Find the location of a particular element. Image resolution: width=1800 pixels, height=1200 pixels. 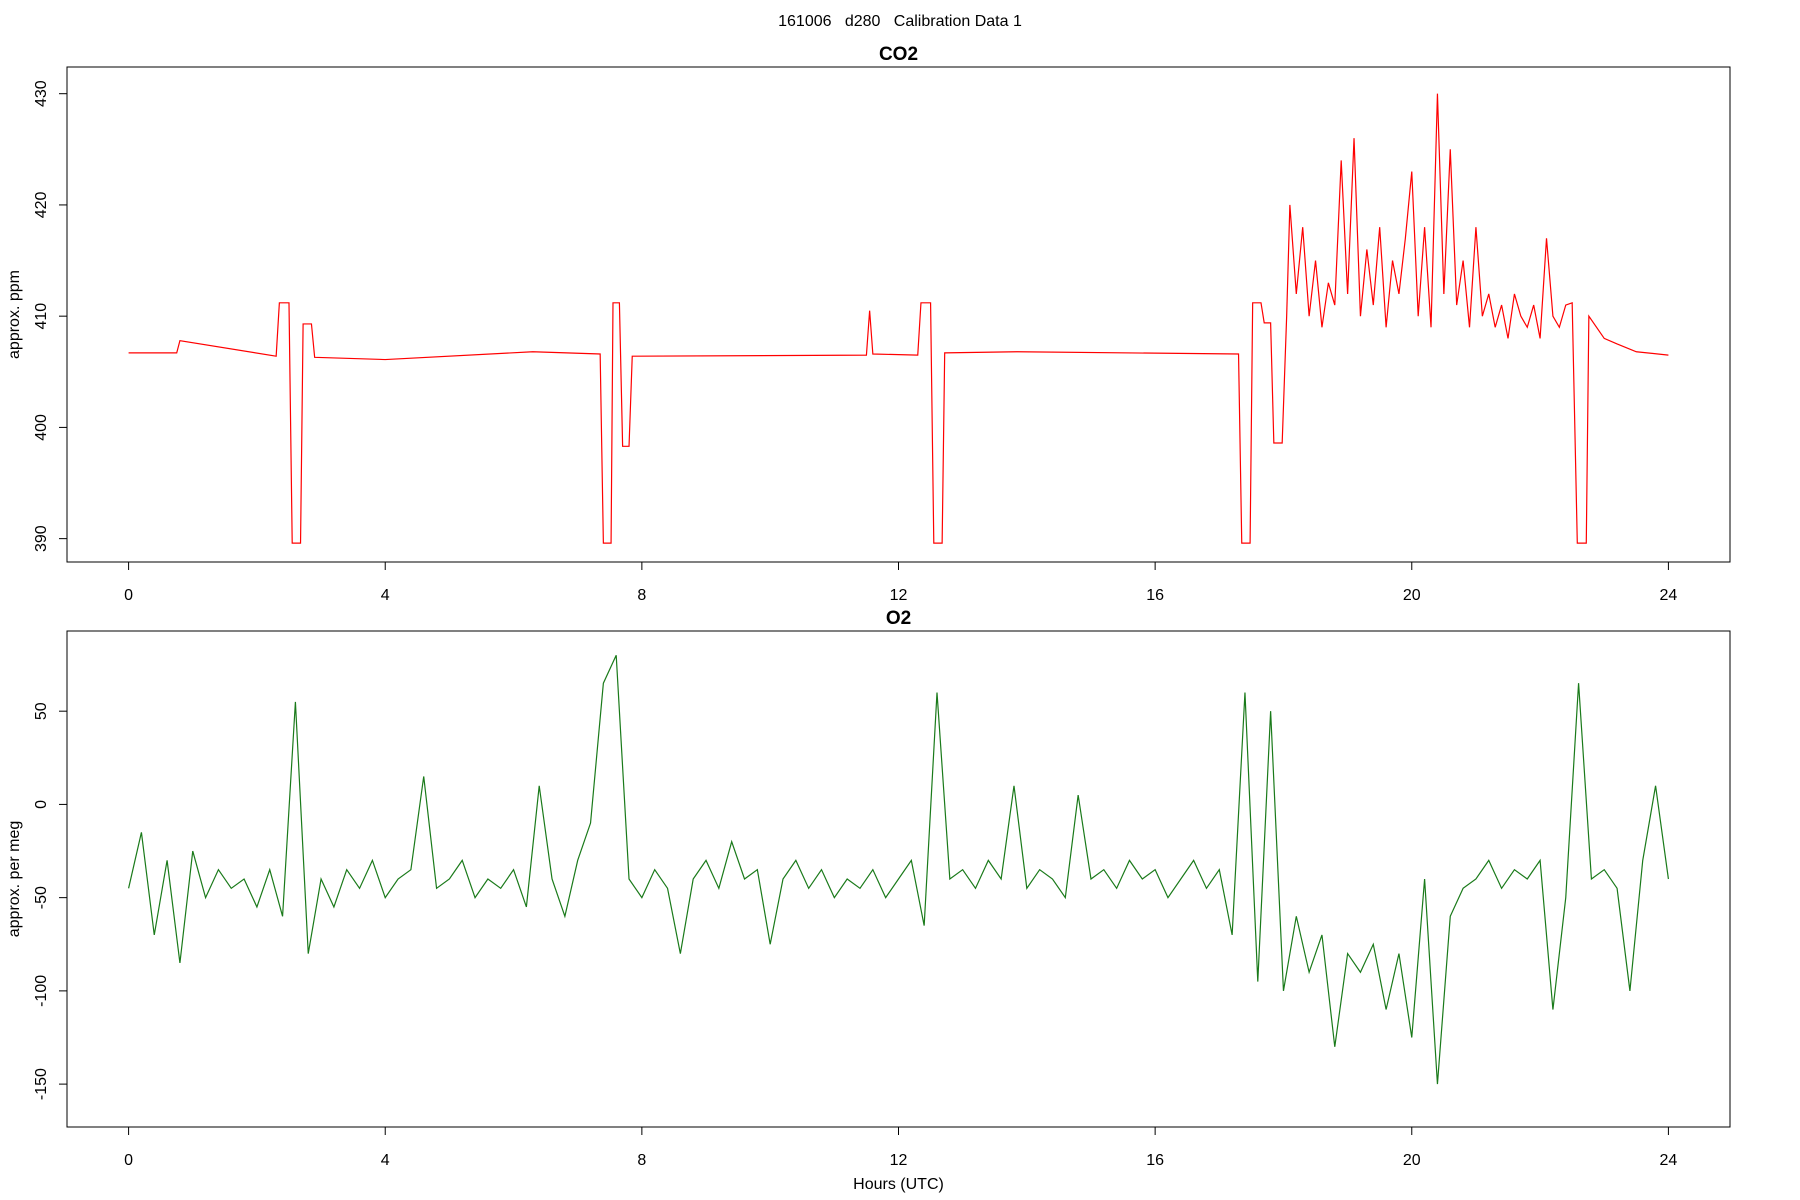

page-title: 161006 d280 Calibration Data 1 is located at coordinates (900, 21).